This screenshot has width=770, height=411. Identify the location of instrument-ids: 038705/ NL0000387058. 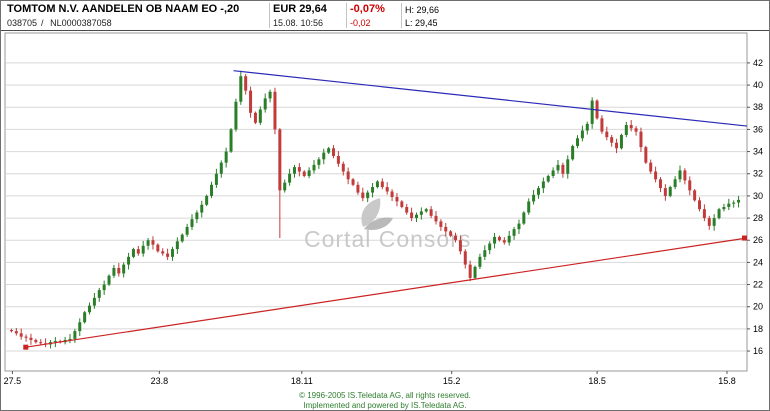
(61, 23).